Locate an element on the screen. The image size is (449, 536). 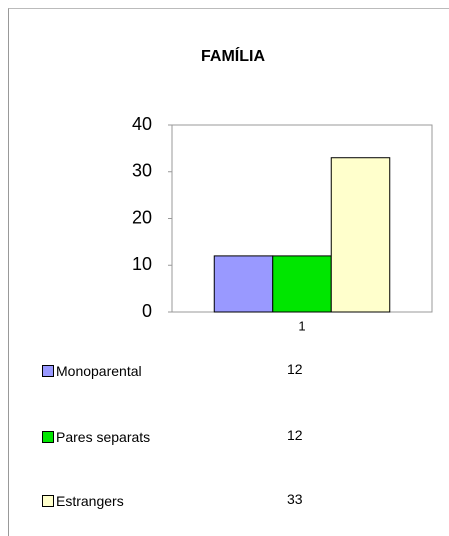
chart-title: FAMÍLIA is located at coordinates (233, 55).